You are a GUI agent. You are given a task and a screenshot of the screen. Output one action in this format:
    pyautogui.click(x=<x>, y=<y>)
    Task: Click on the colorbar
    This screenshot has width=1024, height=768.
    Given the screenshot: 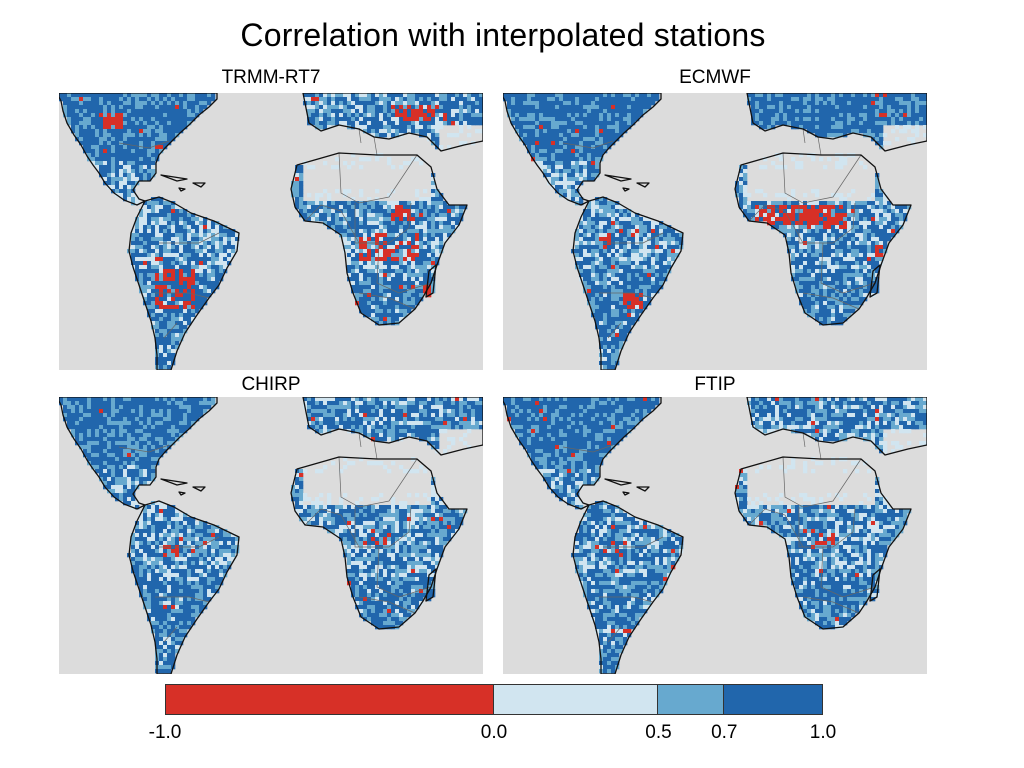 What is the action you would take?
    pyautogui.click(x=494, y=699)
    